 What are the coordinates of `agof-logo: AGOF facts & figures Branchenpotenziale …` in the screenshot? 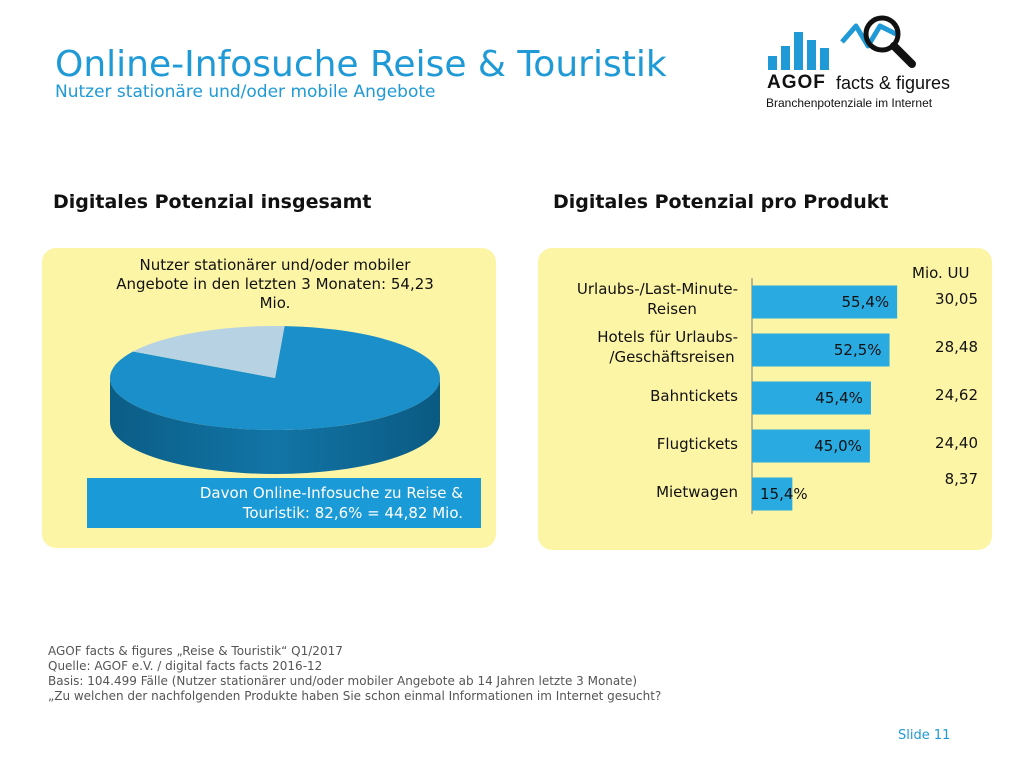 It's located at (864, 64).